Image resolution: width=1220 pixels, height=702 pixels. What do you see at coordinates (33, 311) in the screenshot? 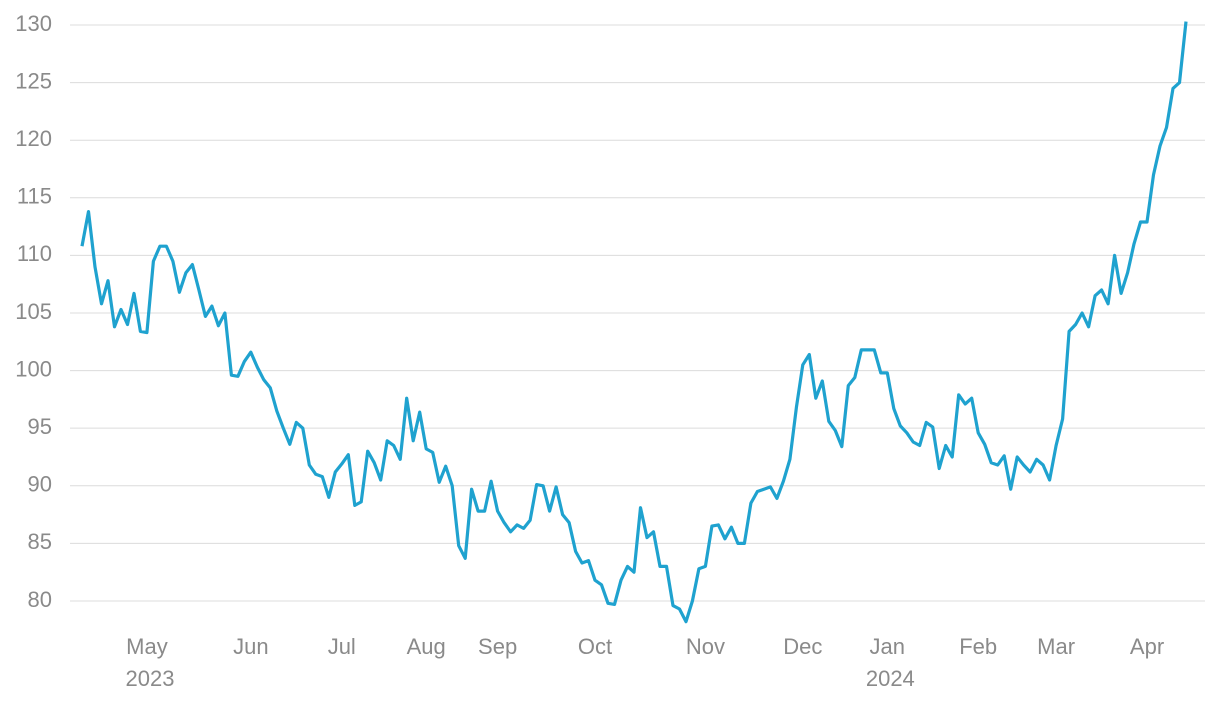
I see `y-tick-label: 105` at bounding box center [33, 311].